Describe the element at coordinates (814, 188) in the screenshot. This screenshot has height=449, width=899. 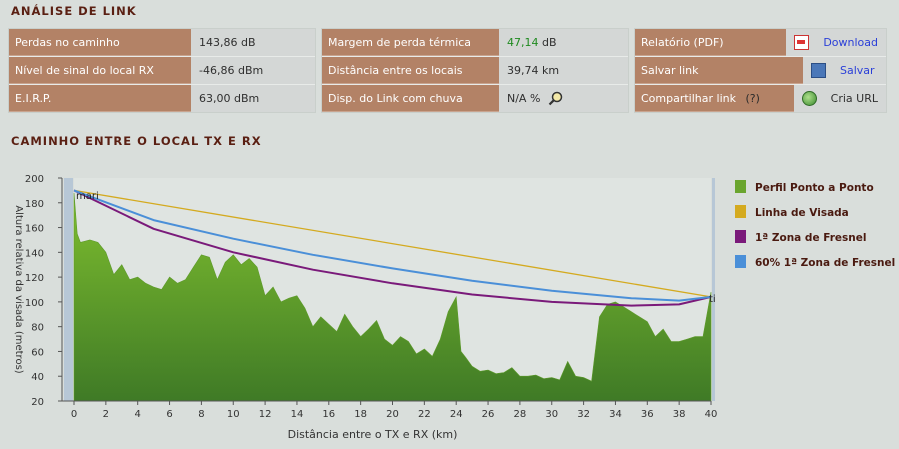
I see `legend-label: Perfil Ponto a Ponto` at that location.